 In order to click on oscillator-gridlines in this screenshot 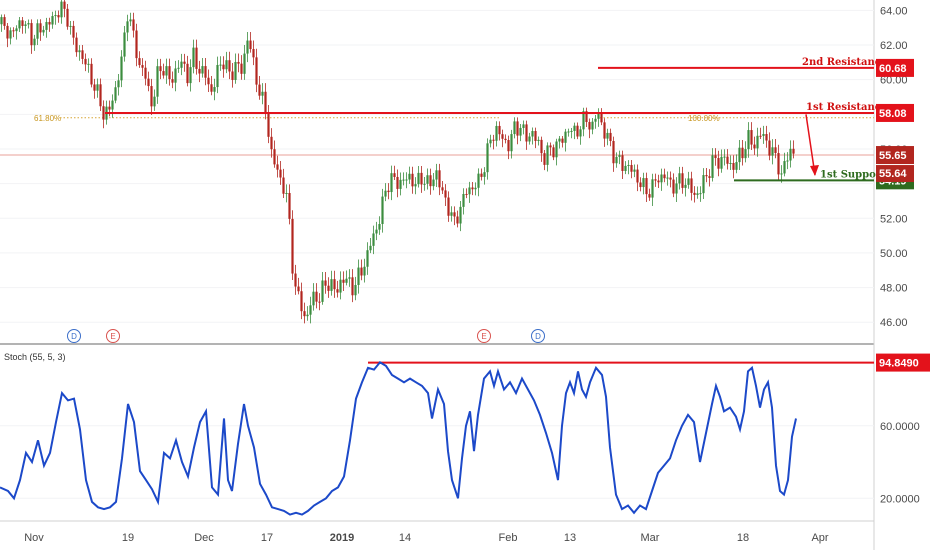, I will do `click(437, 462)`.